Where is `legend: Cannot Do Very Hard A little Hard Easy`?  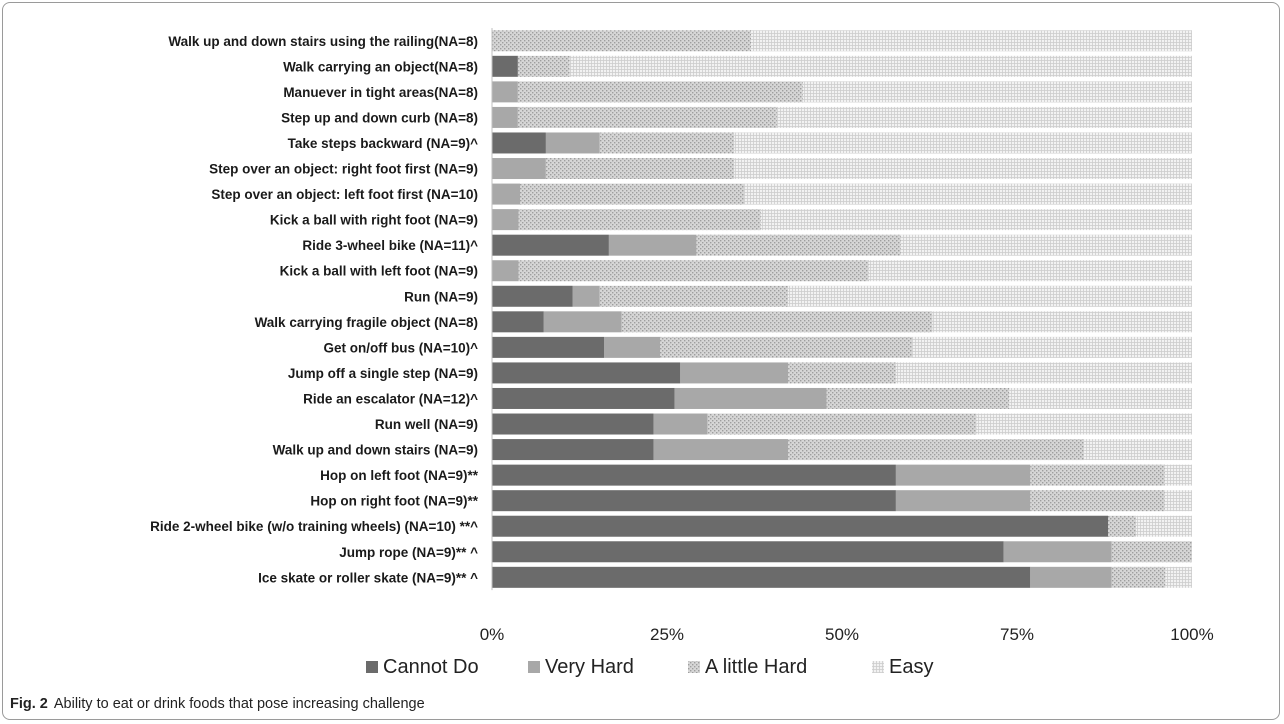
legend: Cannot Do Very Hard A little Hard Easy is located at coordinates (649, 667).